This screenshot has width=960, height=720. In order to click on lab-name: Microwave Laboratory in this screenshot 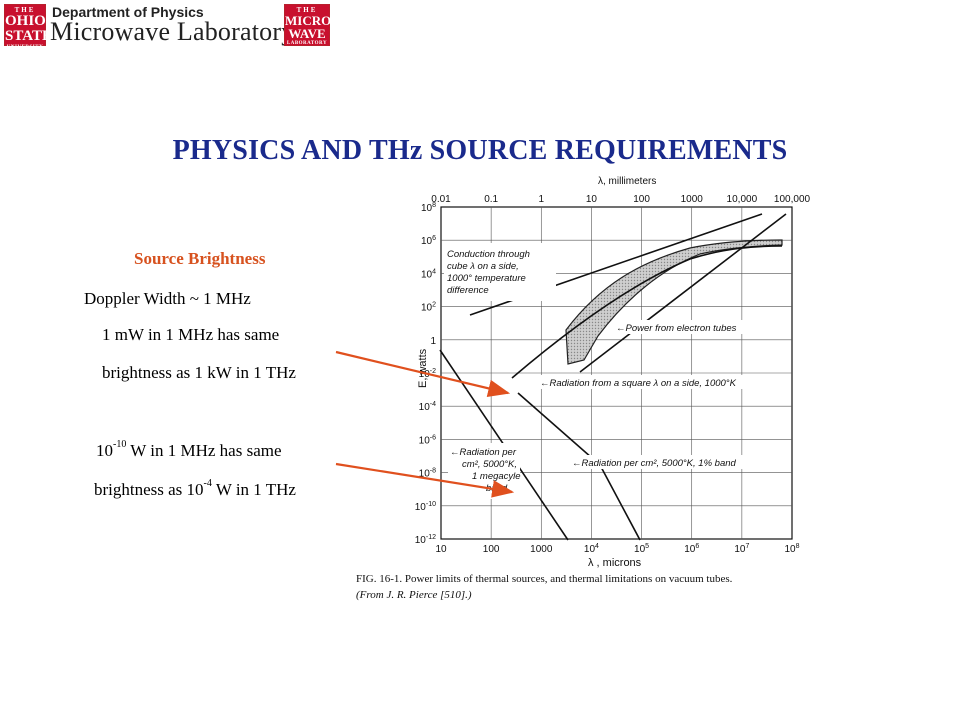, I will do `click(172, 31)`.